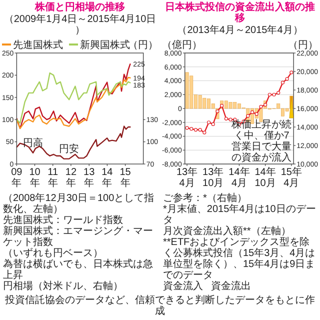  I want to click on annotation: 円高, so click(33, 142).